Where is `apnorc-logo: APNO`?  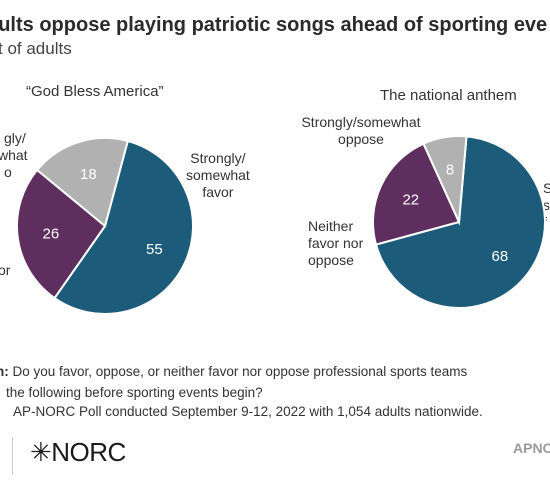 apnorc-logo: APNO is located at coordinates (531, 448).